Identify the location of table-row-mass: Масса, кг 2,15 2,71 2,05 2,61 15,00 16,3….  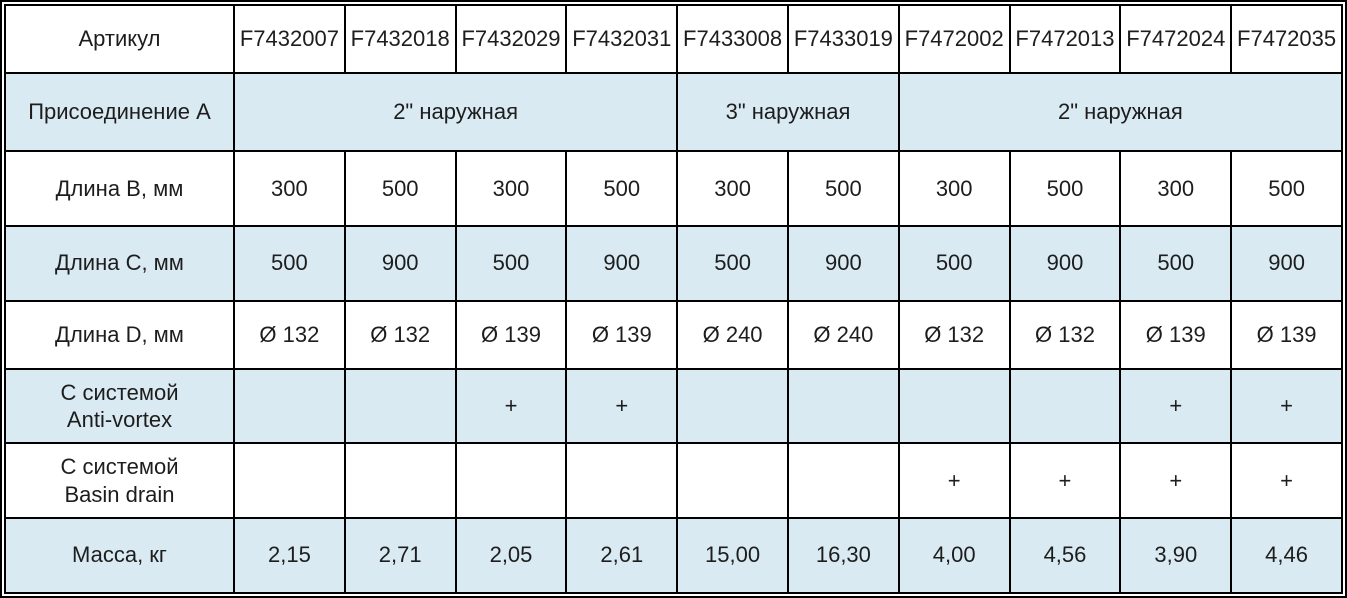
(673, 555).